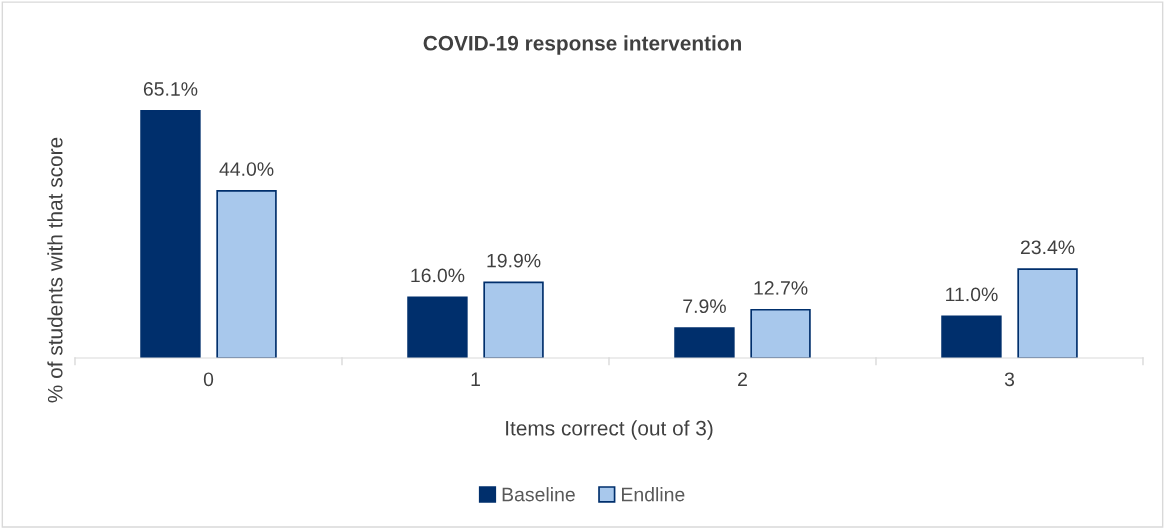 This screenshot has width=1165, height=528. I want to click on data-label: 65.1%, so click(170, 89).